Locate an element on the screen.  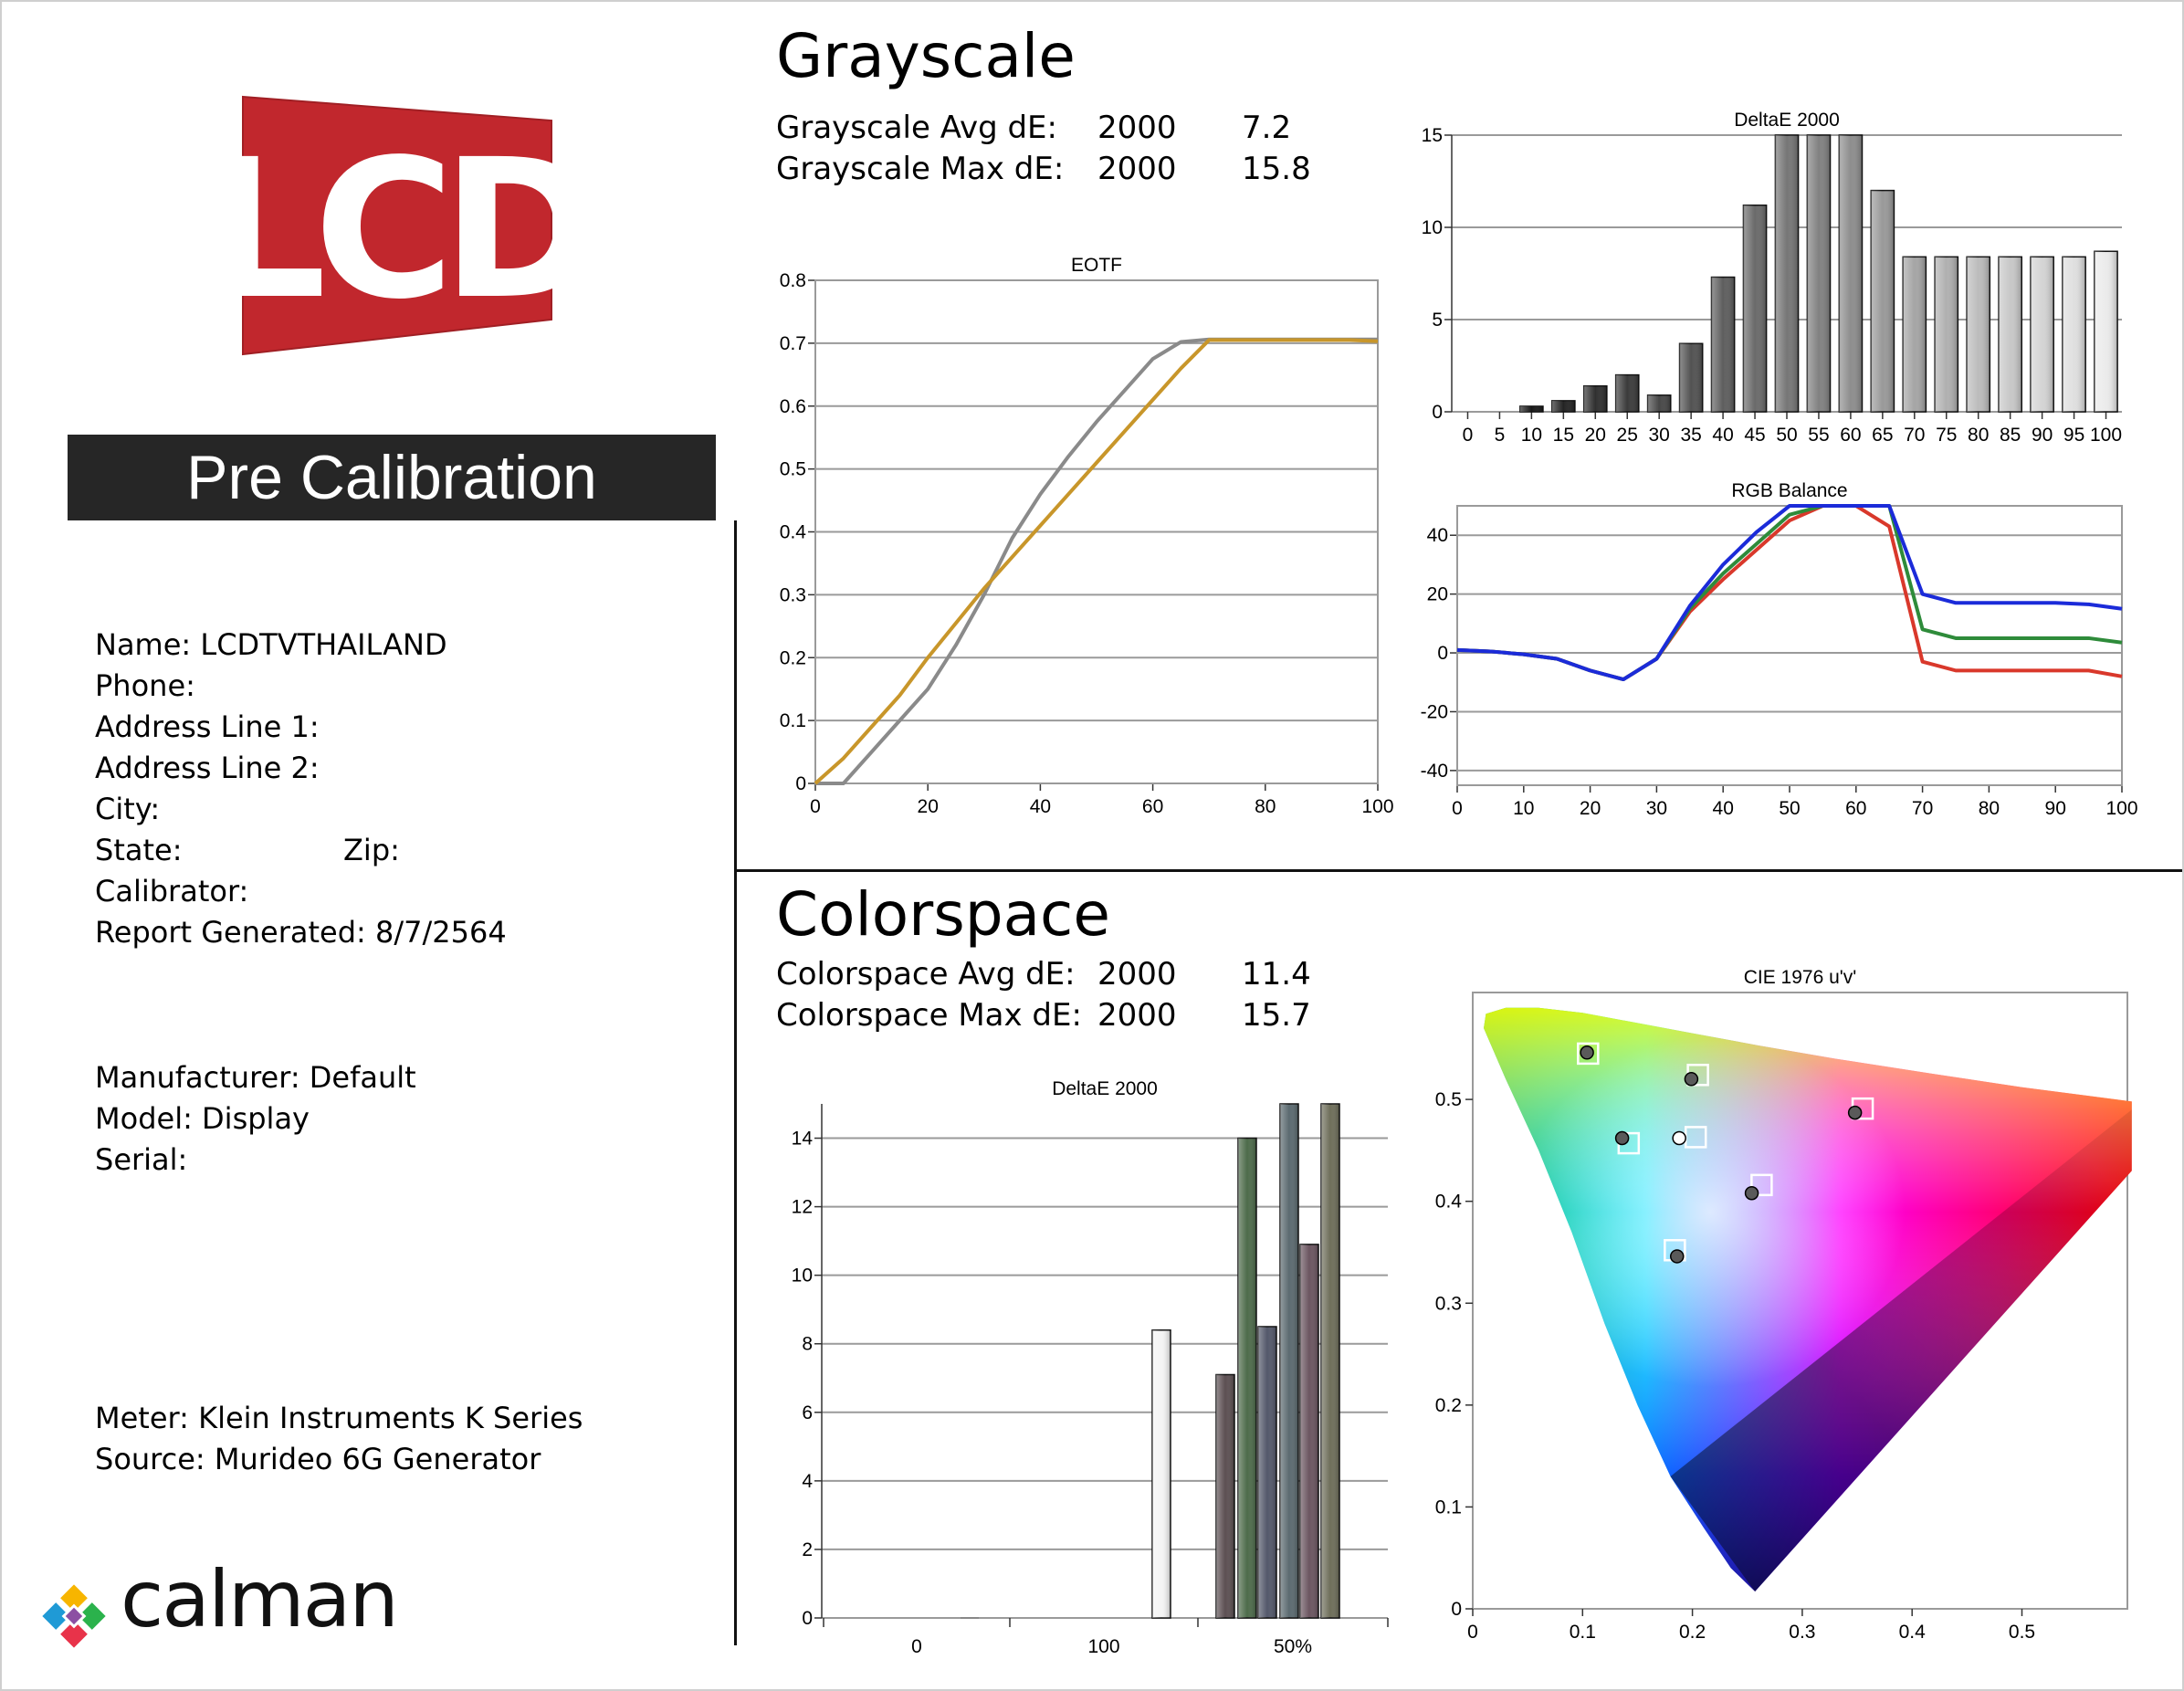
y-tick-label: 12 is located at coordinates (803, 1207).